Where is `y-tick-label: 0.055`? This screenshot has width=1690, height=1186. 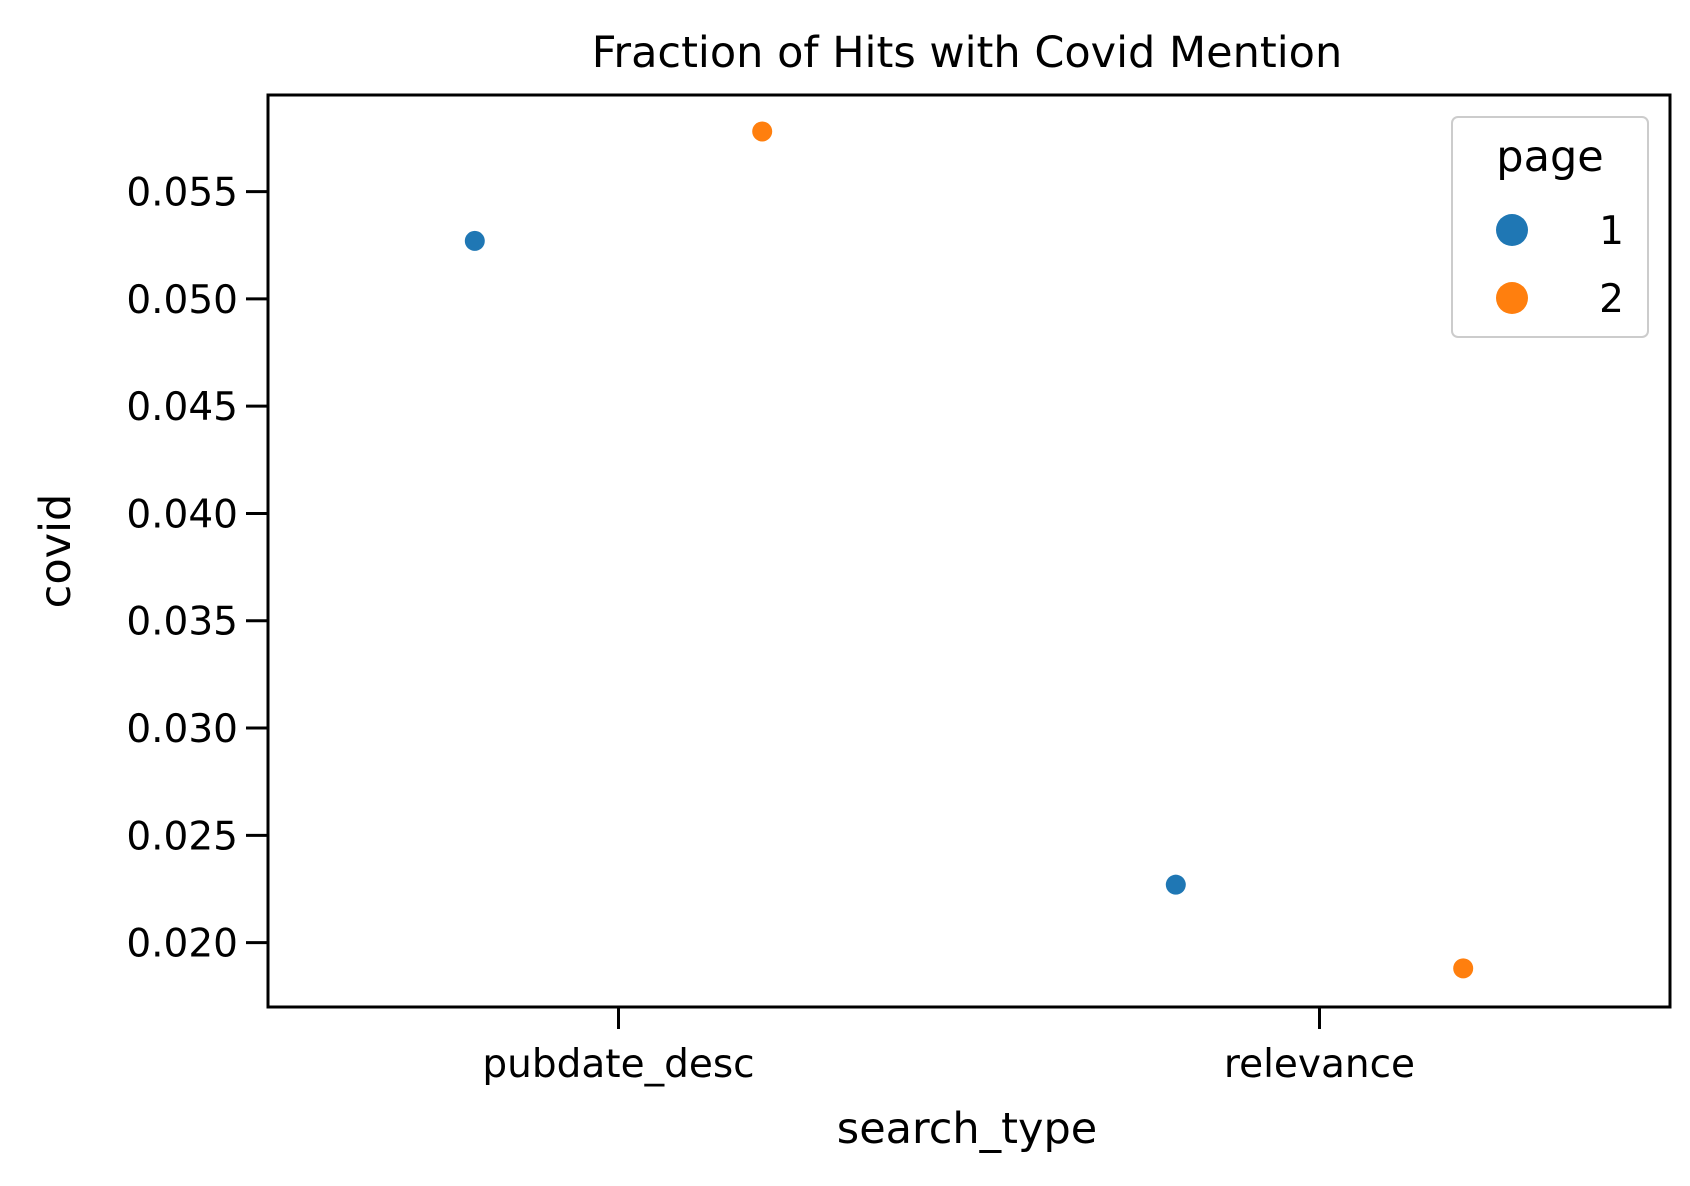
y-tick-label: 0.055 is located at coordinates (182, 193).